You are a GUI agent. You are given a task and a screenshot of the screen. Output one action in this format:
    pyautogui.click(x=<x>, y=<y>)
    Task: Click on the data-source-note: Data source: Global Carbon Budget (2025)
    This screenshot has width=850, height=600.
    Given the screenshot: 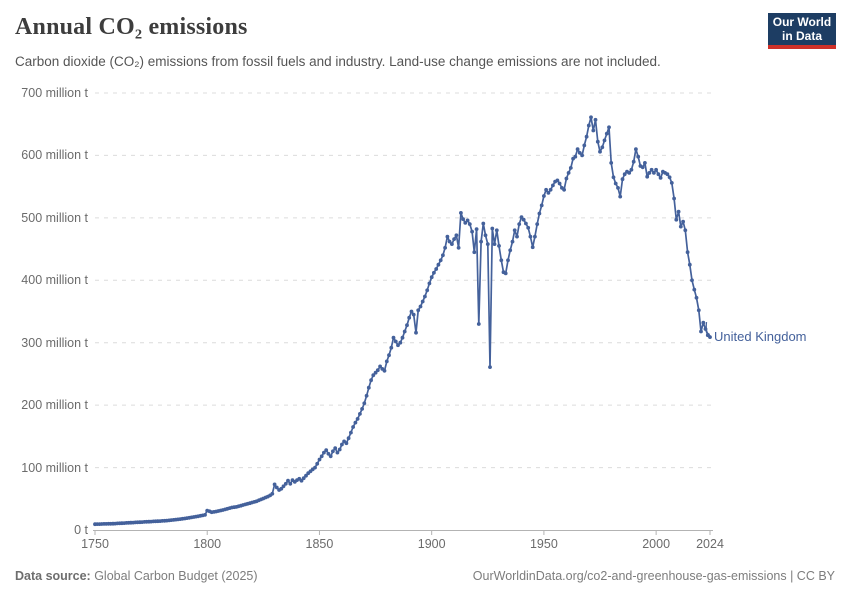 What is the action you would take?
    pyautogui.click(x=136, y=576)
    